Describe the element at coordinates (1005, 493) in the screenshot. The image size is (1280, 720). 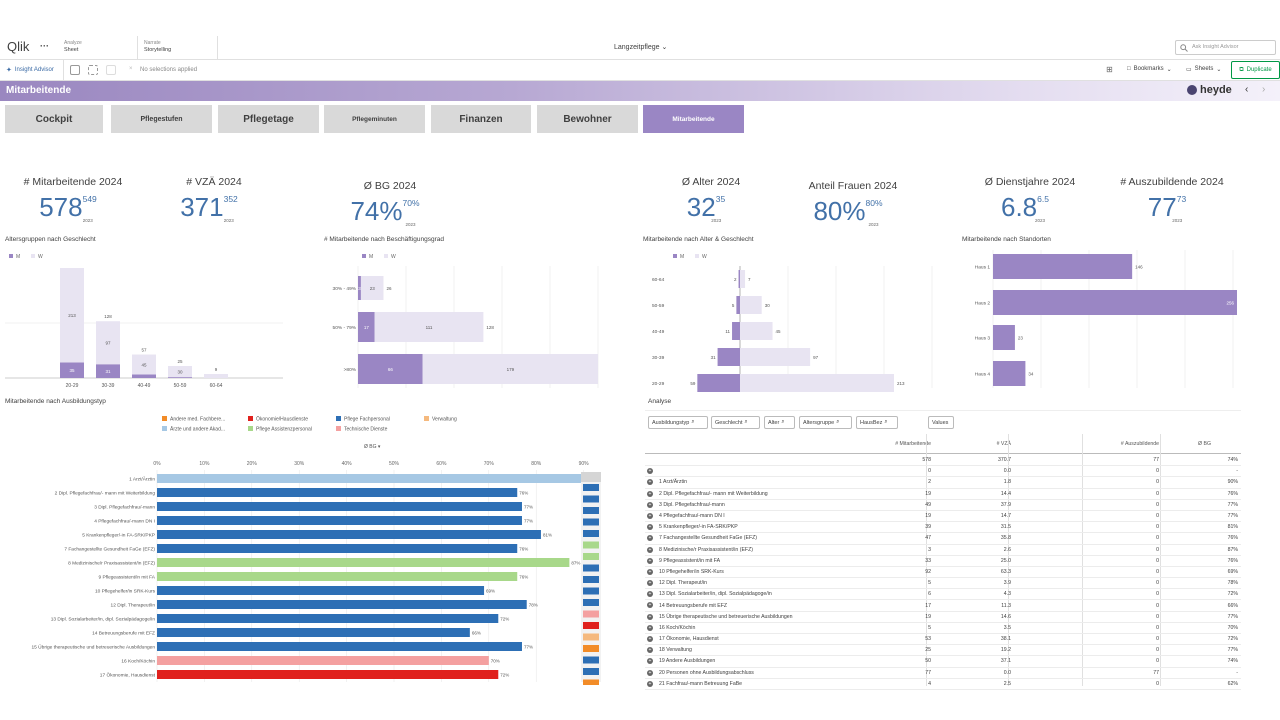
I see `cell-vzae: 14.4` at that location.